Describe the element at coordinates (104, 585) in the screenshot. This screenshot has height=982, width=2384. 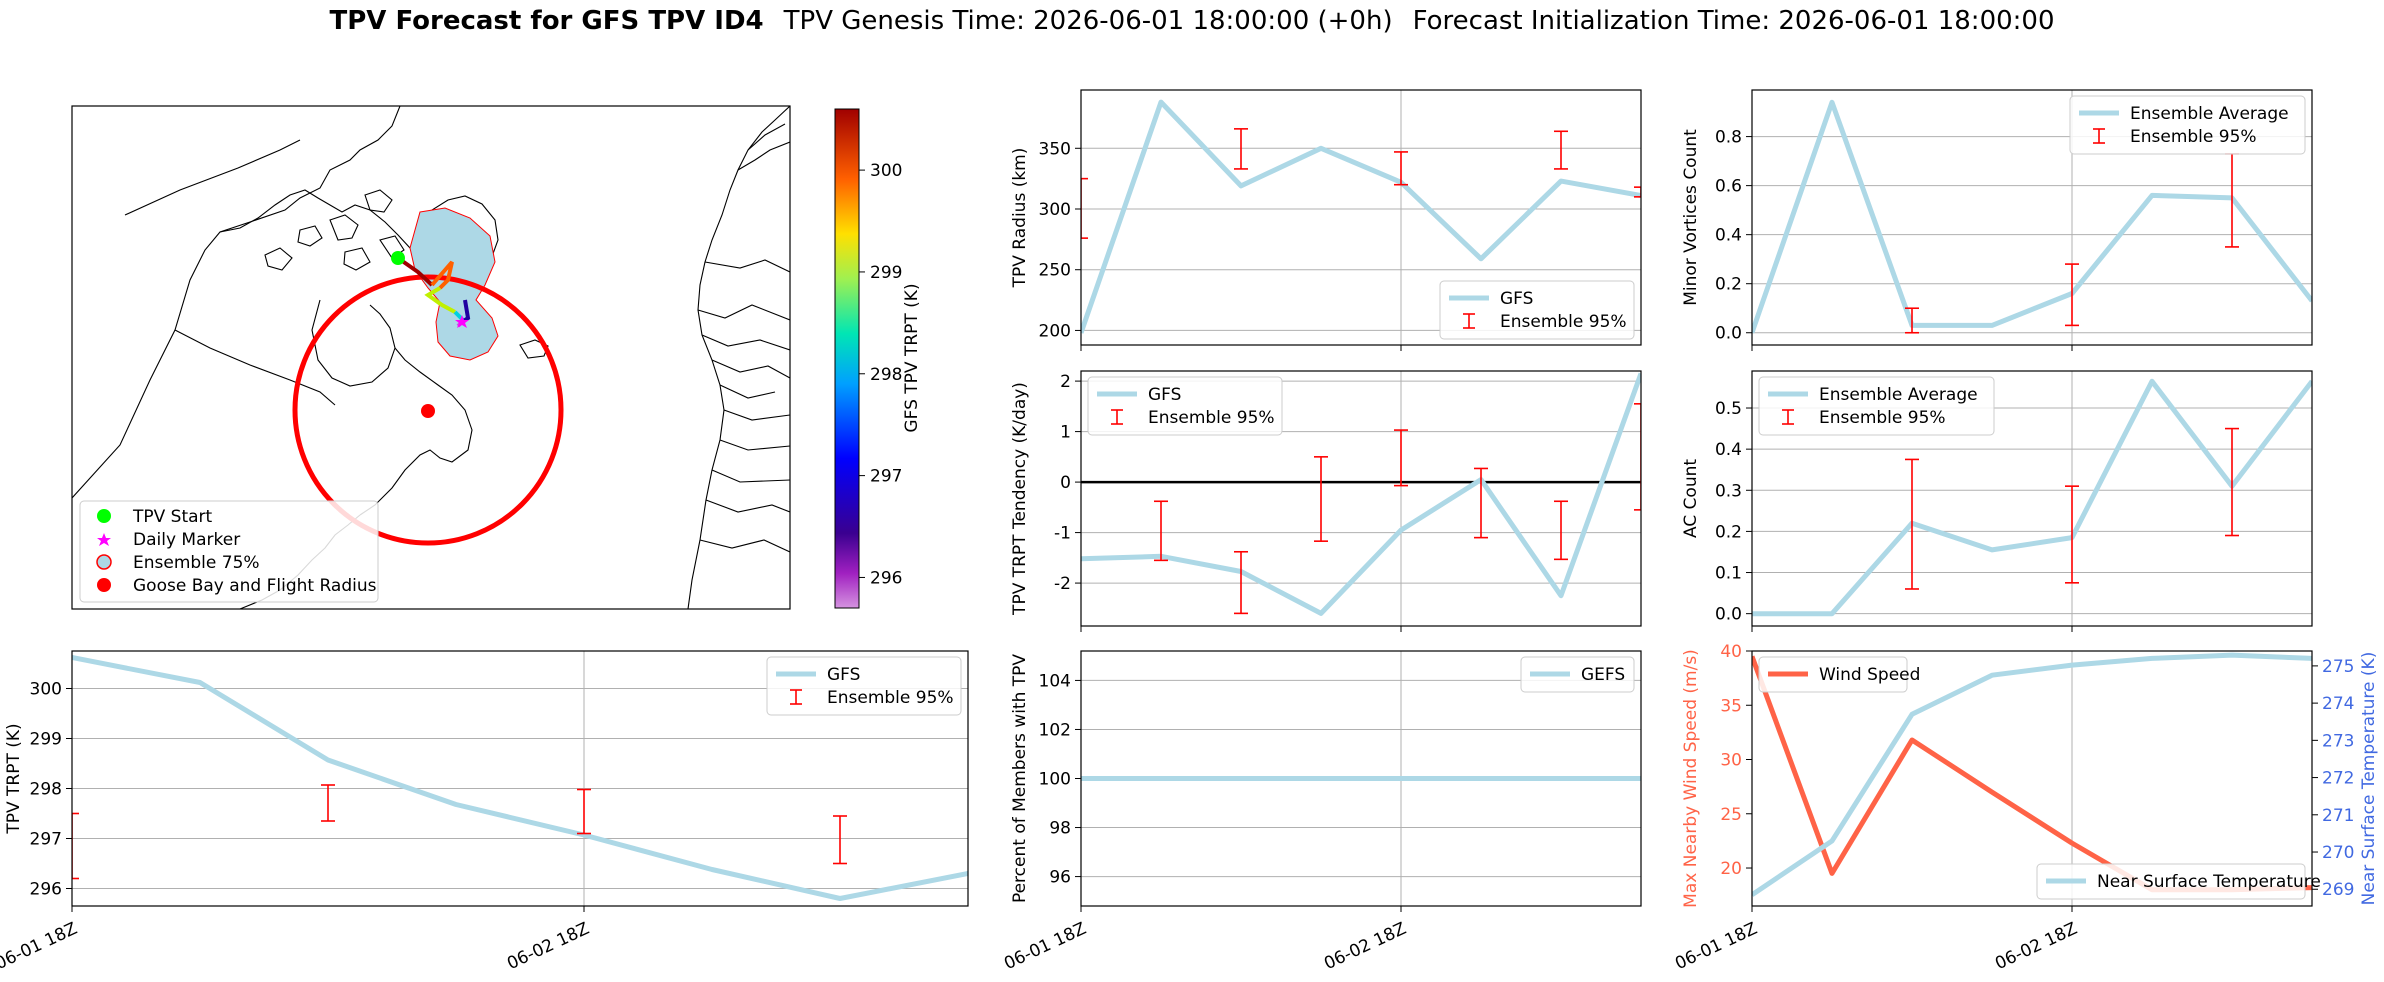
I see `legend-goose-bay-icon` at that location.